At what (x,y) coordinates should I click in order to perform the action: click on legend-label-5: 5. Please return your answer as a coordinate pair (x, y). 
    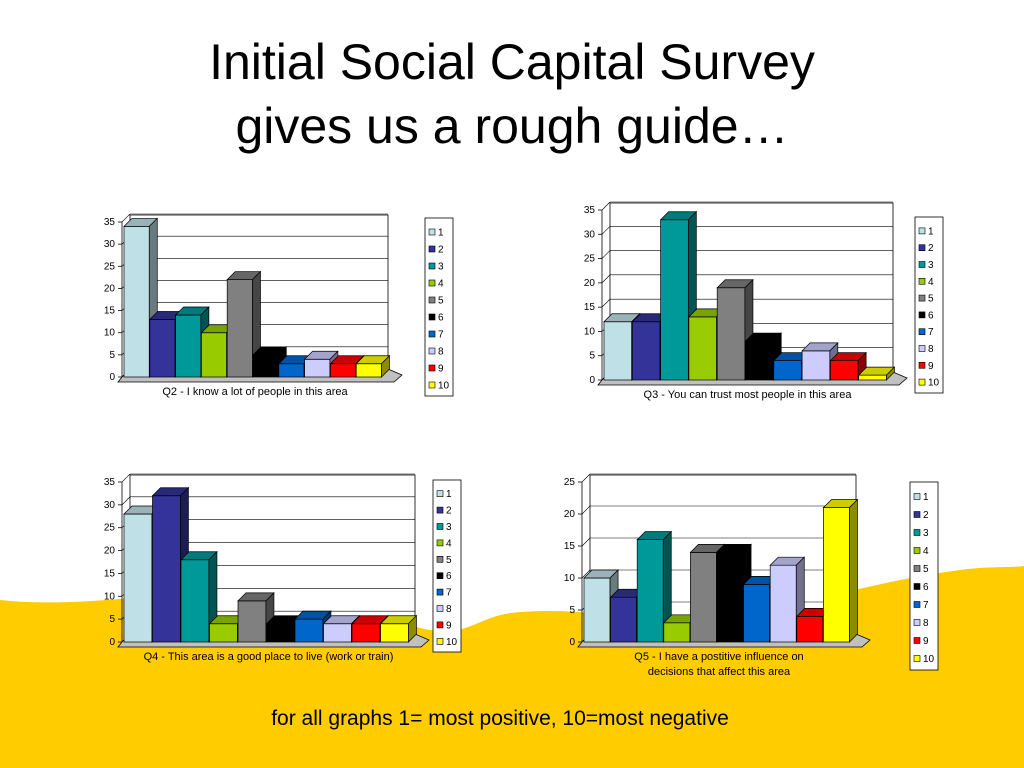
    Looking at the image, I should click on (441, 301).